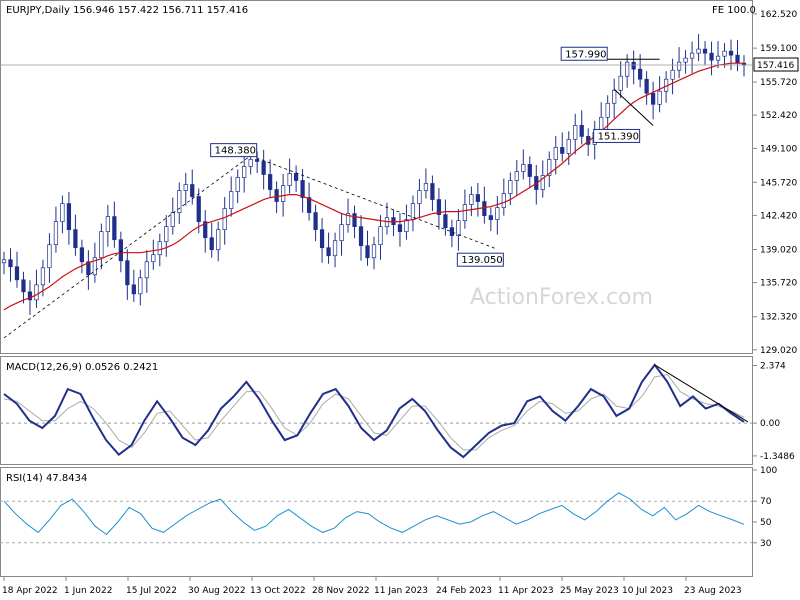 The width and height of the screenshot is (800, 600). Describe the element at coordinates (278, 591) in the screenshot. I see `x-tick-label: 13 Oct 2022` at that location.